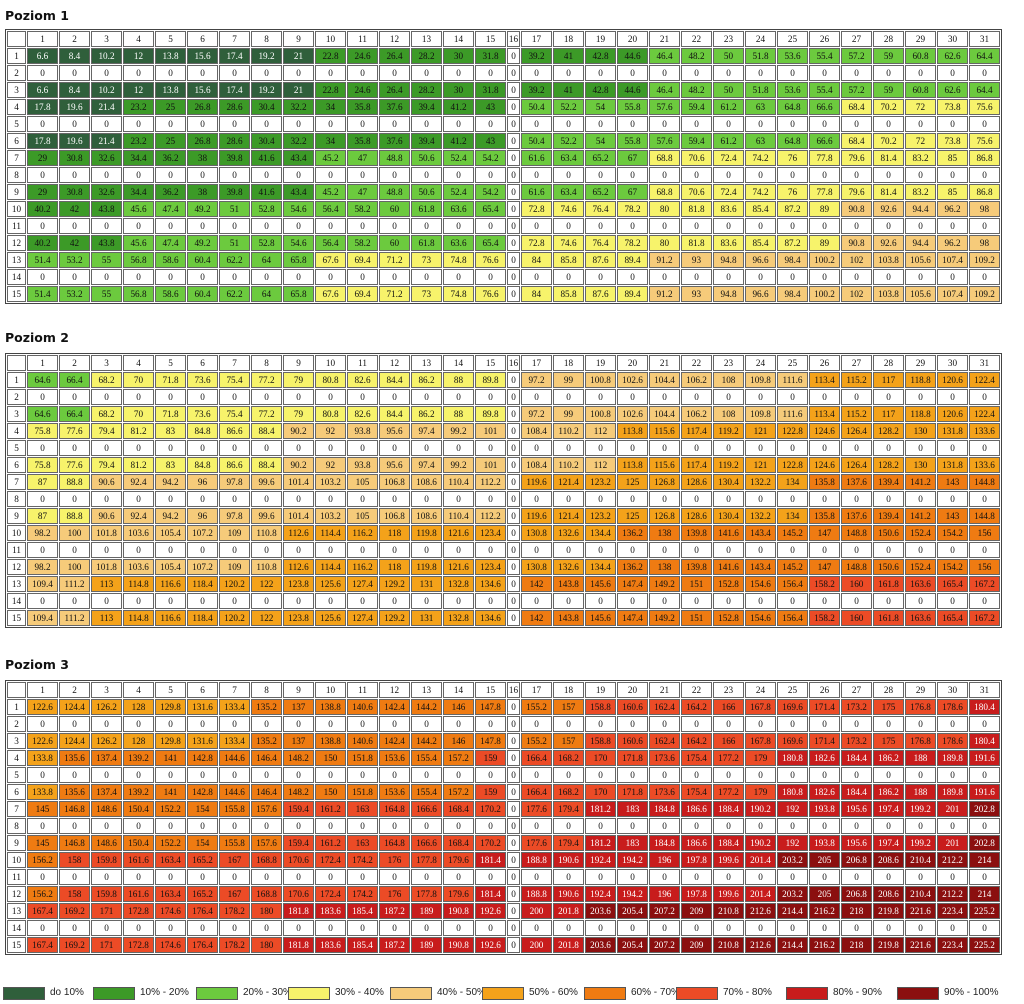 The width and height of the screenshot is (1024, 1004). What do you see at coordinates (792, 107) in the screenshot?
I see `heatmap-cell: 64.8` at bounding box center [792, 107].